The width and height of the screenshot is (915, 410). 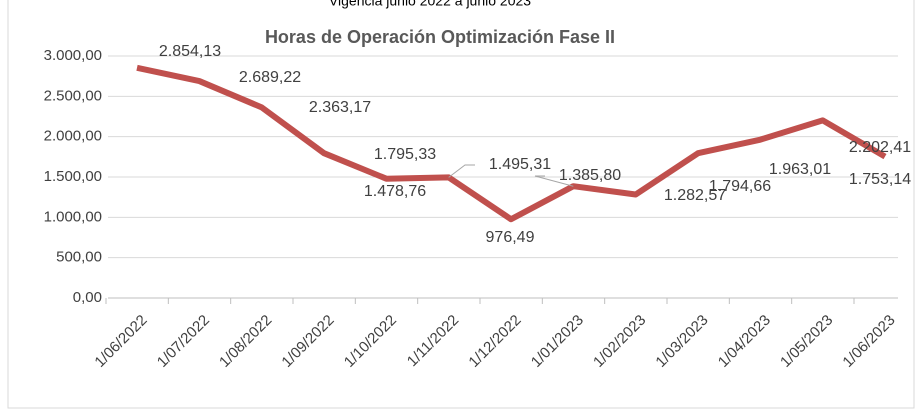 What do you see at coordinates (87, 297) in the screenshot?
I see `y-tick-label: 0,00` at bounding box center [87, 297].